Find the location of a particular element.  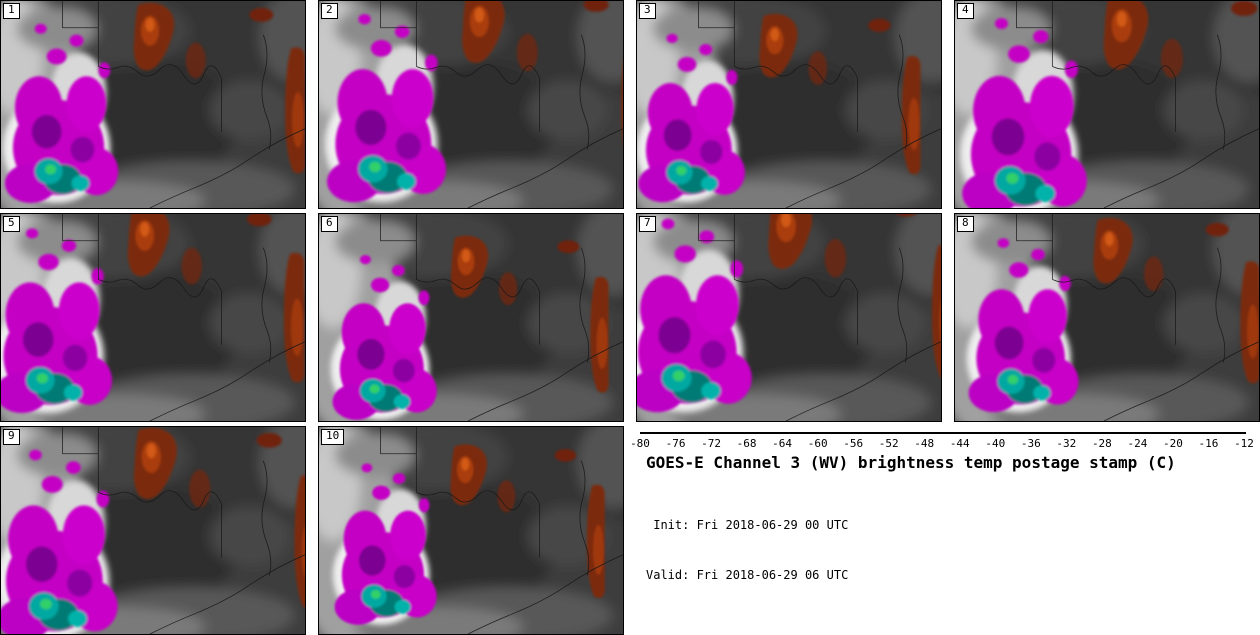

member-number-label: 3 is located at coordinates (647, 11).